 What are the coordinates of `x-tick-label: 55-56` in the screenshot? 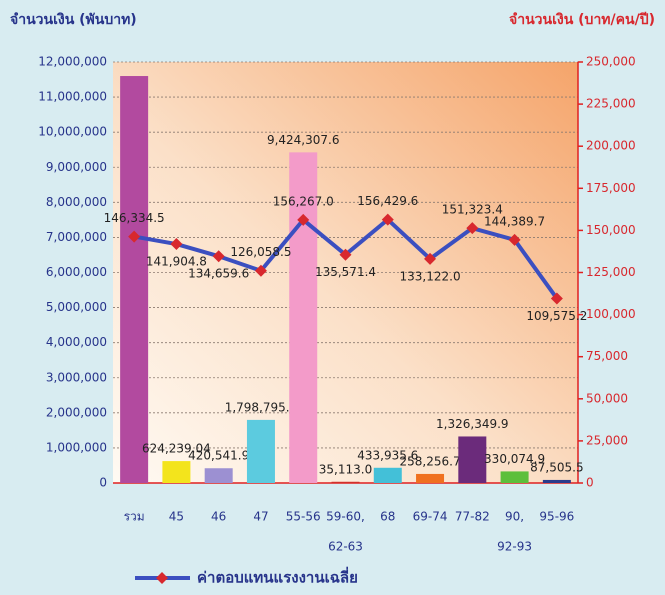 It's located at (303, 517).